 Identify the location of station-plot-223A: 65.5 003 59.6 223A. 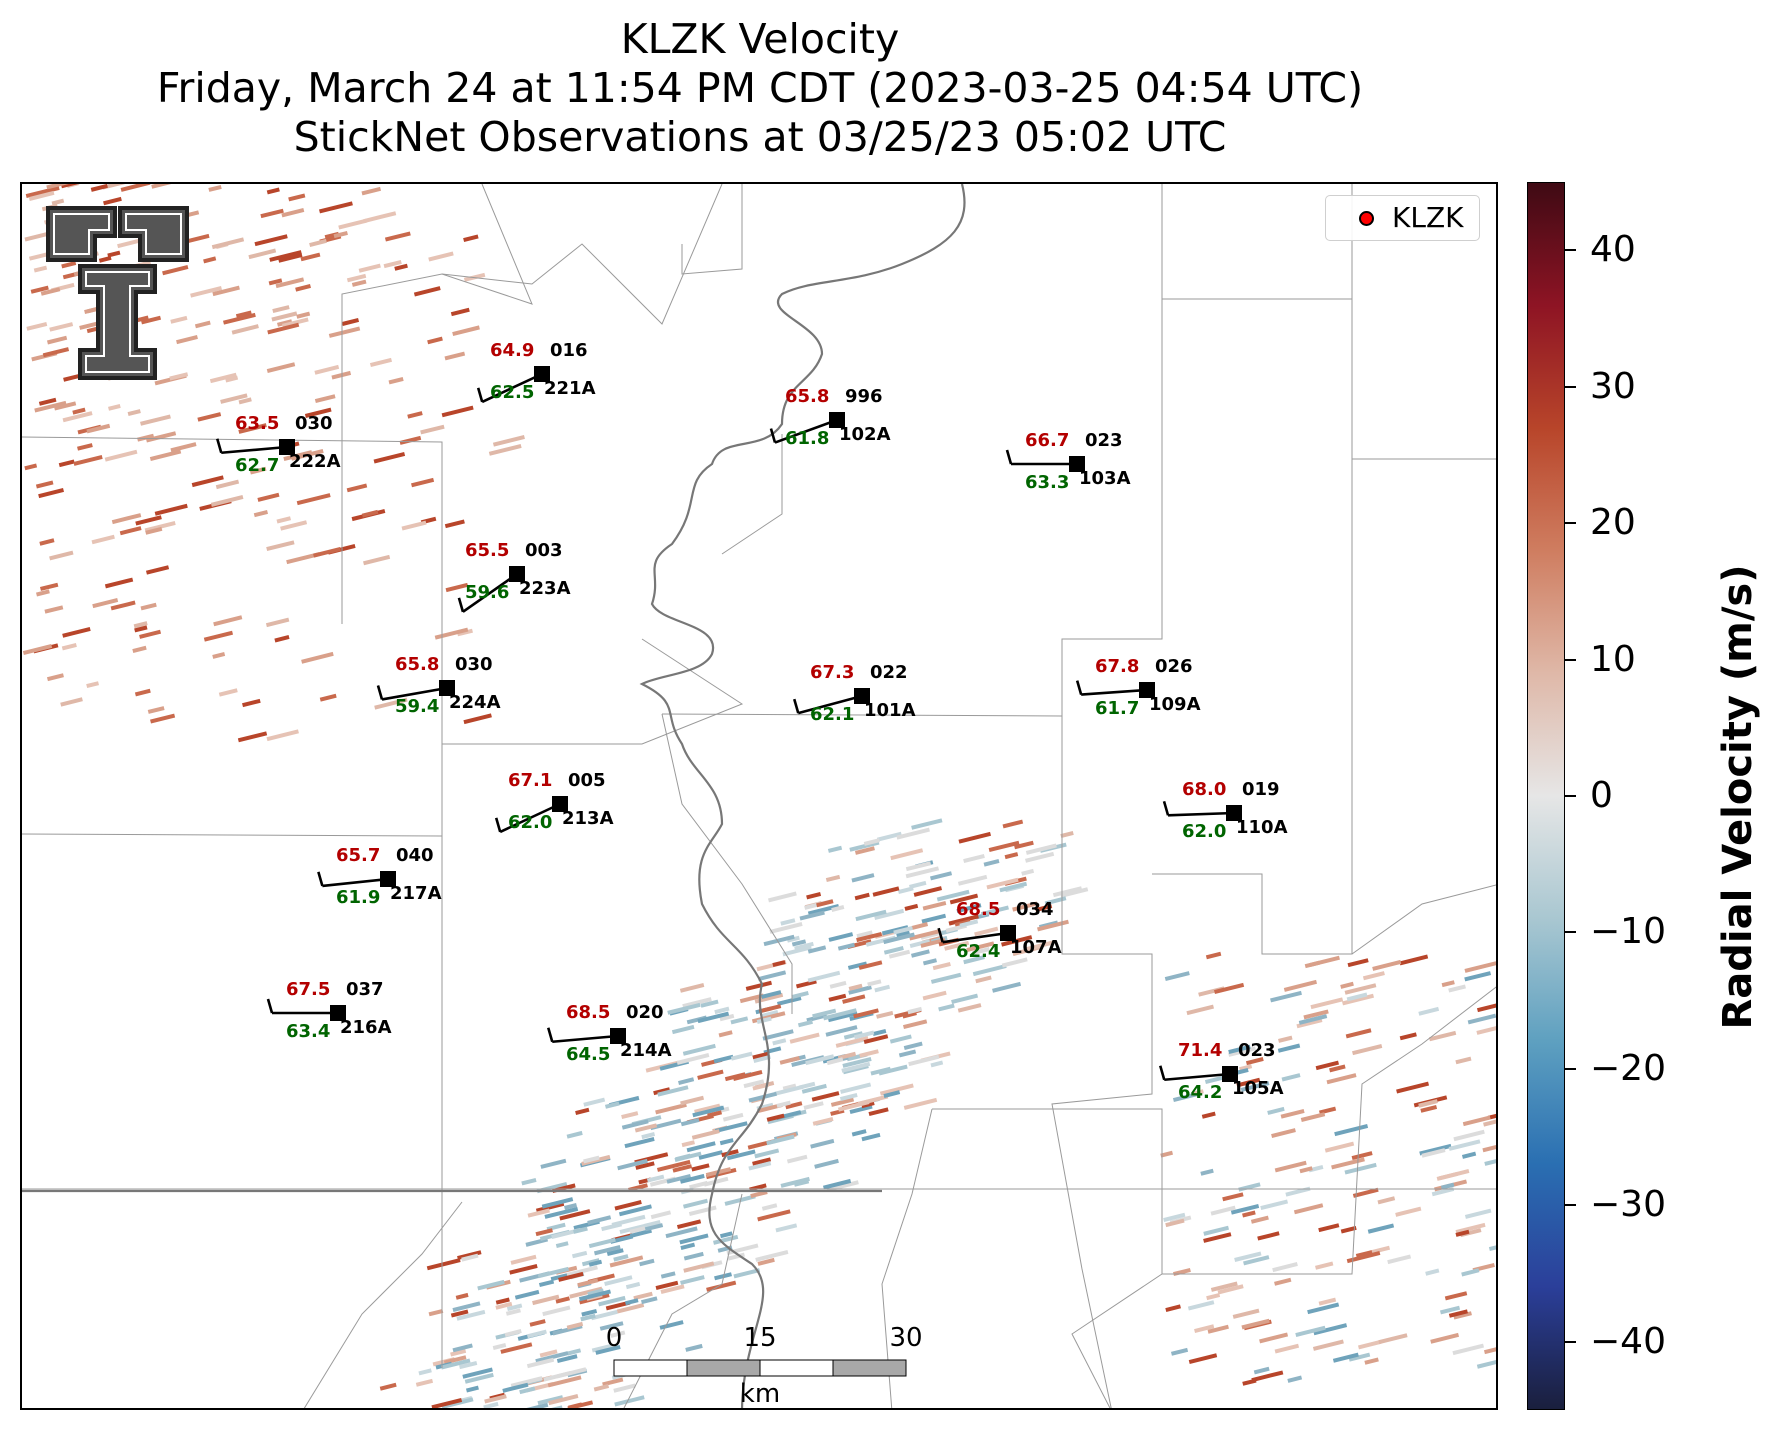
(514, 576).